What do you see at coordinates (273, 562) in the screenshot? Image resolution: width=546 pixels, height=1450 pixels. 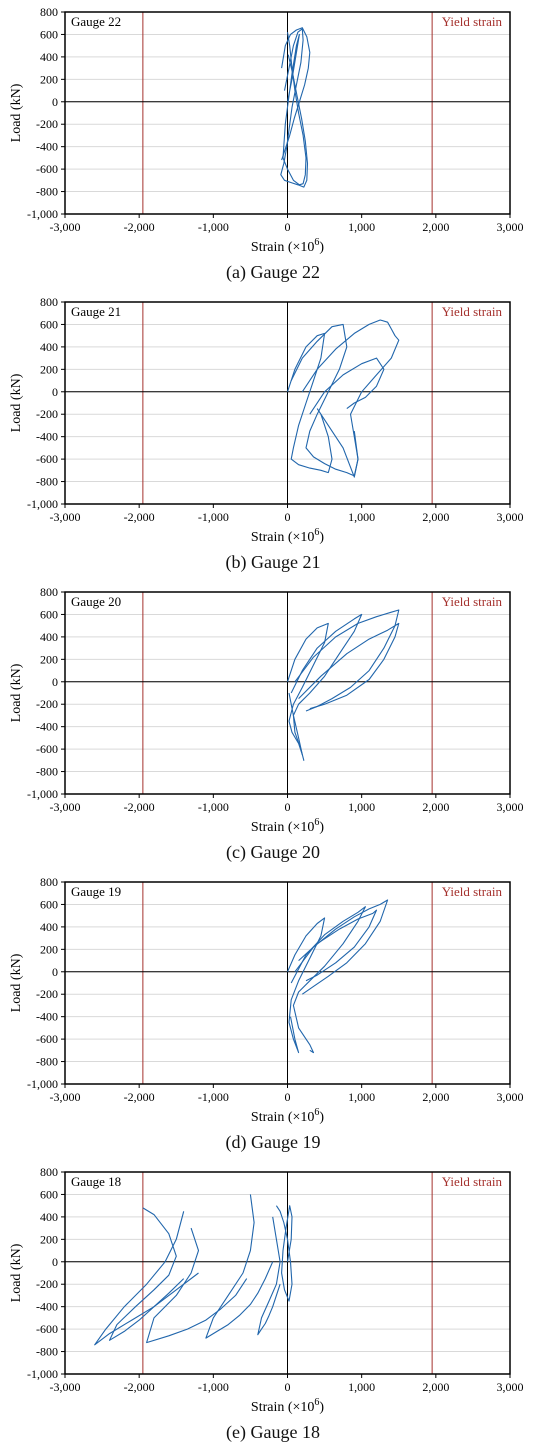 I see `chart-caption: (b) Gauge 21` at bounding box center [273, 562].